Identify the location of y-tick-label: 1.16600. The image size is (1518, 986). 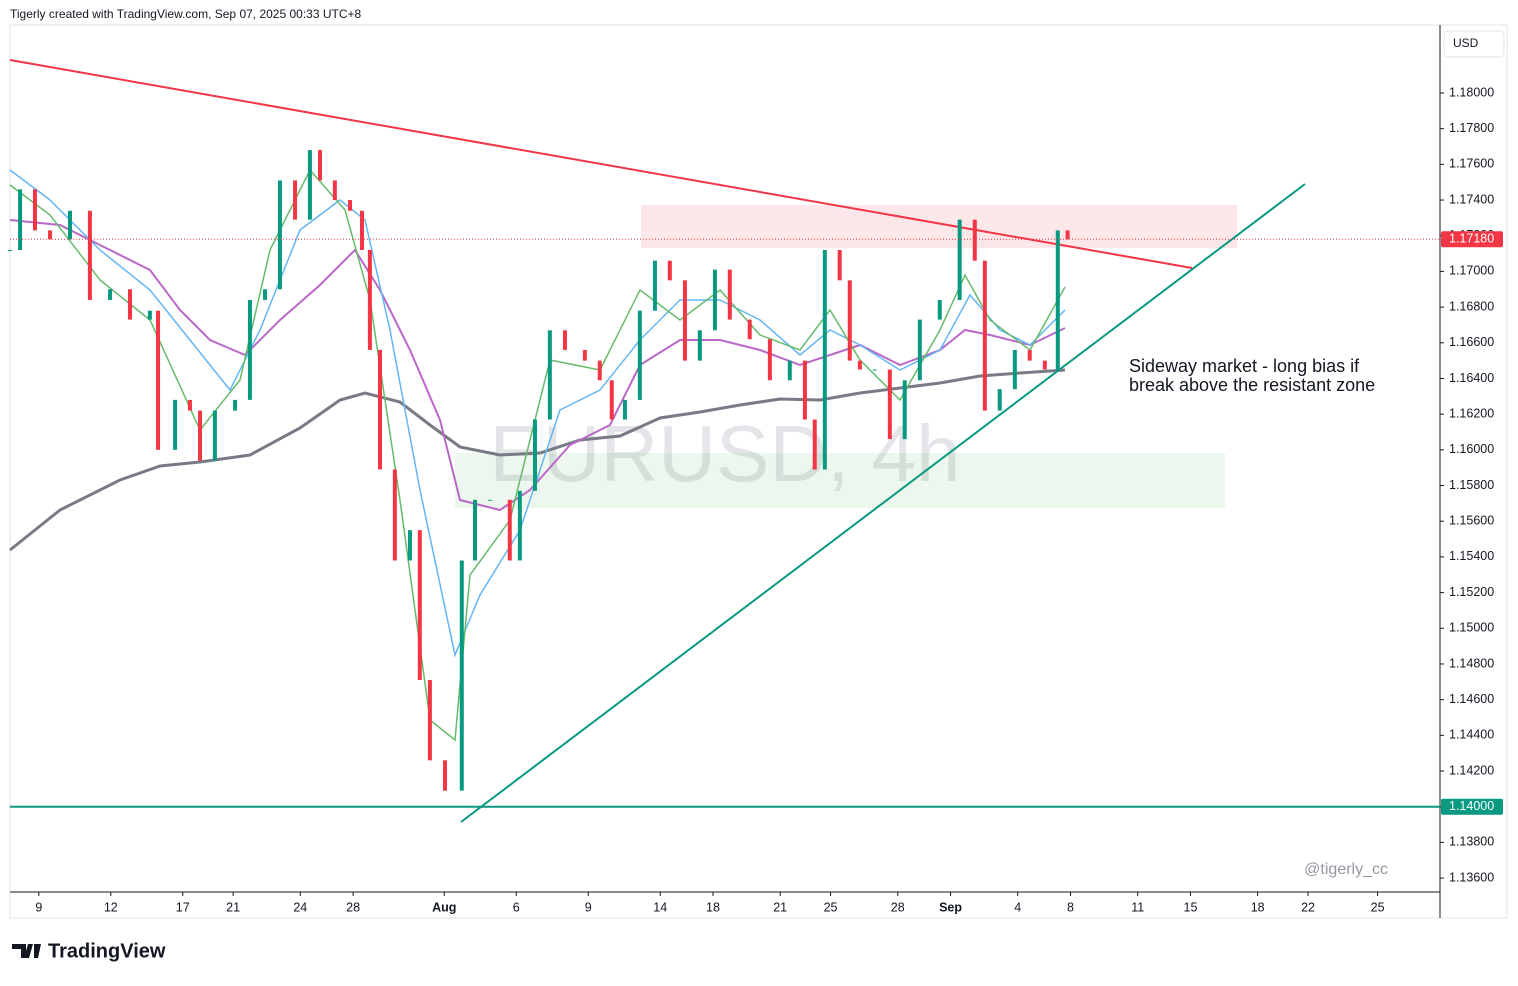
(1471, 342).